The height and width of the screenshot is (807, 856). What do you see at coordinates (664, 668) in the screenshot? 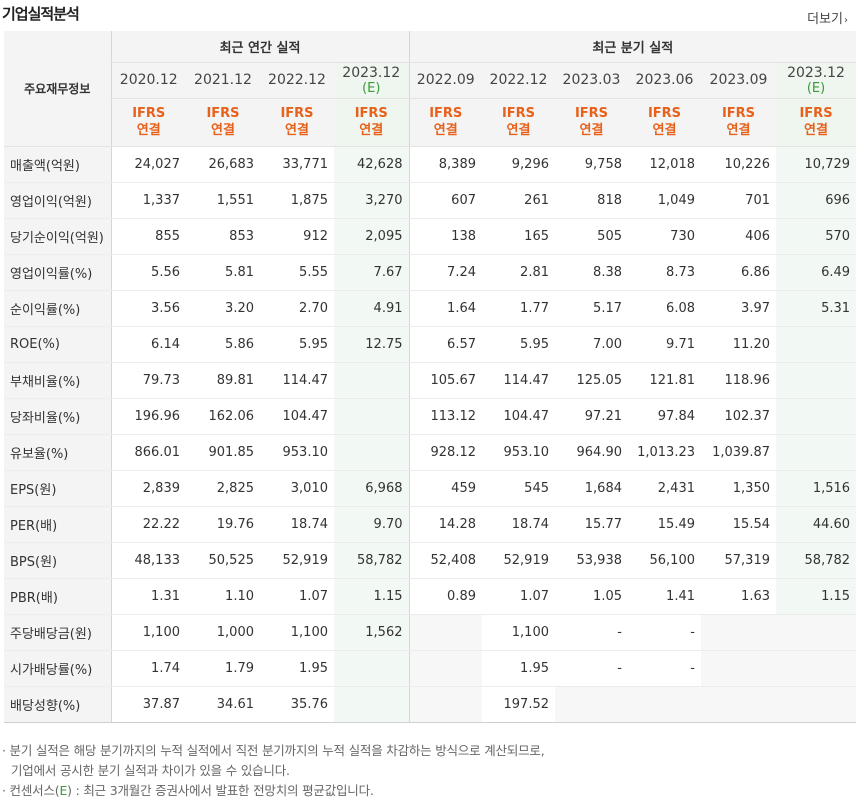
I see `table-cell: -` at bounding box center [664, 668].